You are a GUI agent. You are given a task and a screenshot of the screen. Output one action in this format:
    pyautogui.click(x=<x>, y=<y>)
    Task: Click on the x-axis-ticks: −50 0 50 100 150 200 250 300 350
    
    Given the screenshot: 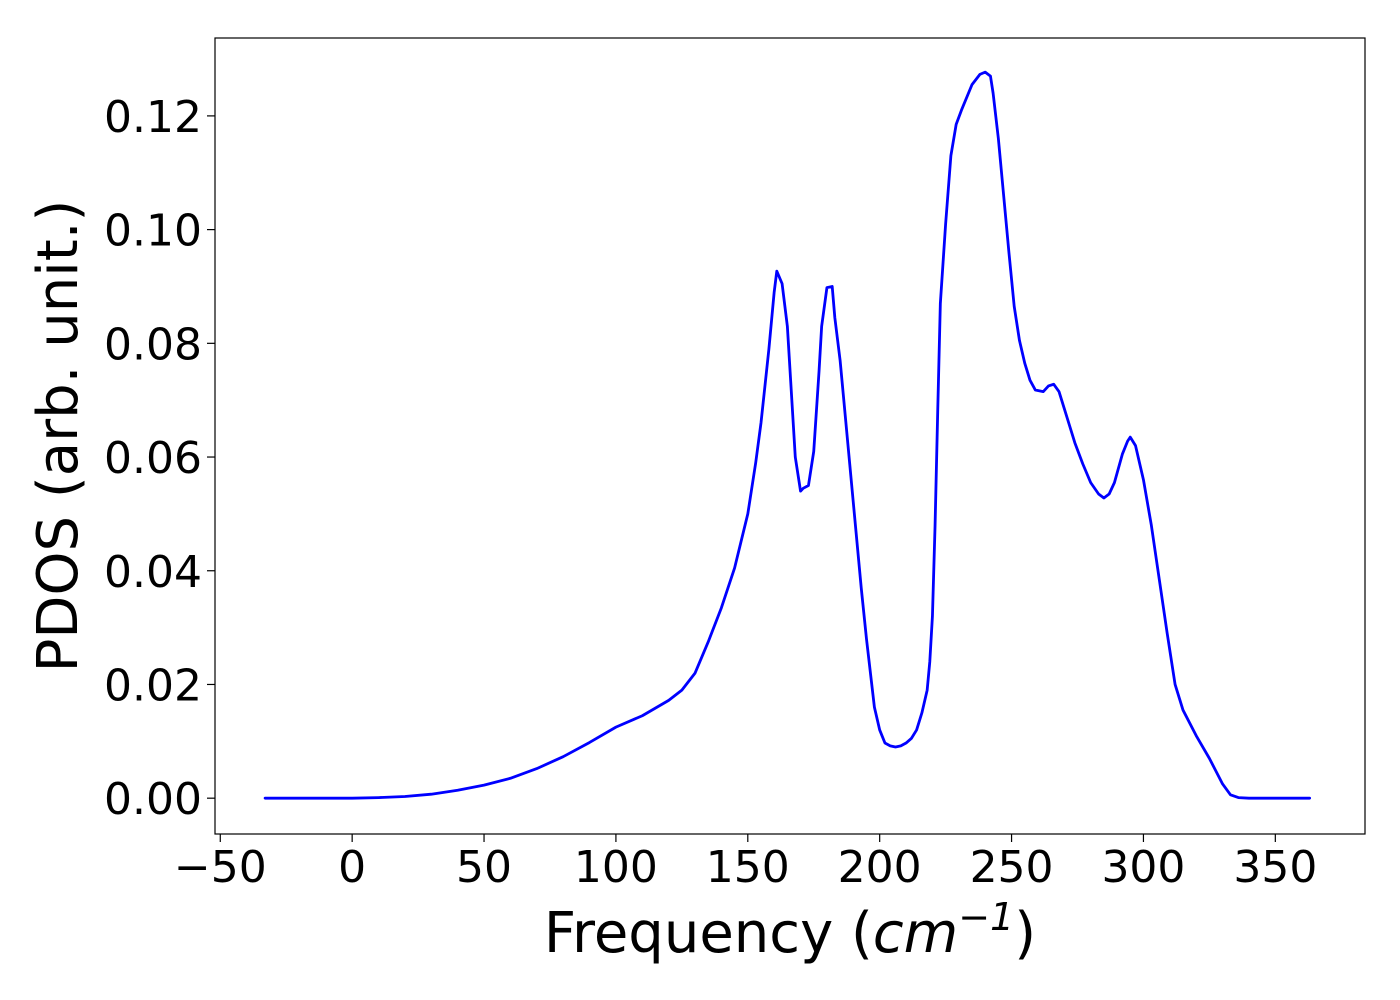 What is the action you would take?
    pyautogui.click(x=745, y=863)
    